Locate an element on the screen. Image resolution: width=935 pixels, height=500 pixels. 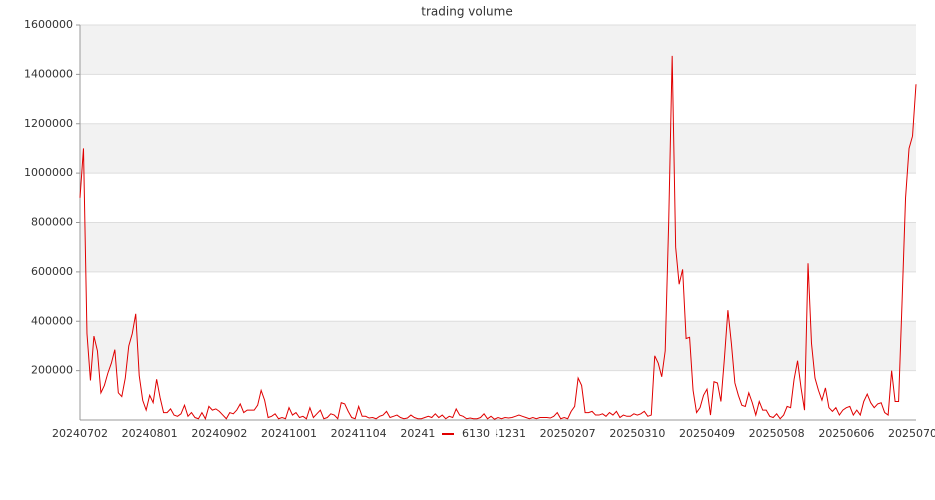
x-tick-label: 20250310 is located at coordinates (637, 433).